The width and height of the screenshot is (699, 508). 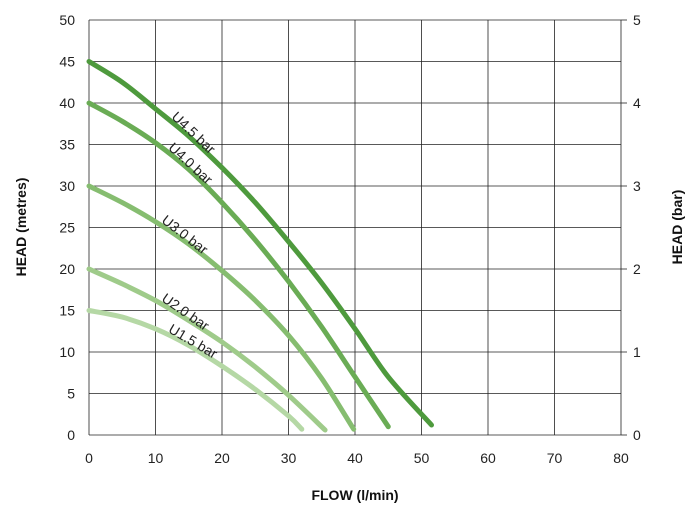 What do you see at coordinates (422, 458) in the screenshot?
I see `x-tick-label: 50` at bounding box center [422, 458].